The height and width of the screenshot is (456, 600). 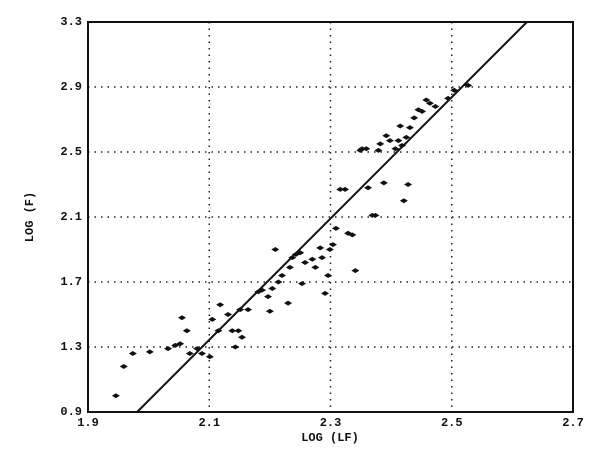 I want to click on y-tick-label: 3.3, so click(x=71, y=22).